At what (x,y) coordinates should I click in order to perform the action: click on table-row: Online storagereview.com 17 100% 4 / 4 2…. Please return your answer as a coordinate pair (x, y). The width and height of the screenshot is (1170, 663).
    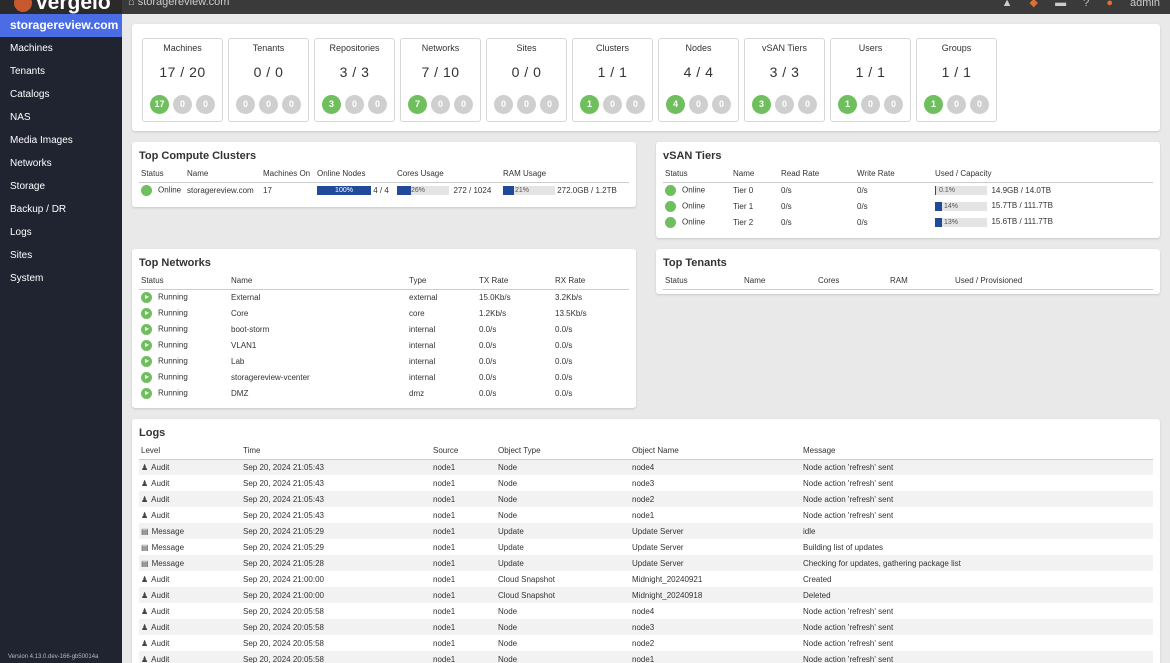
    Looking at the image, I should click on (384, 190).